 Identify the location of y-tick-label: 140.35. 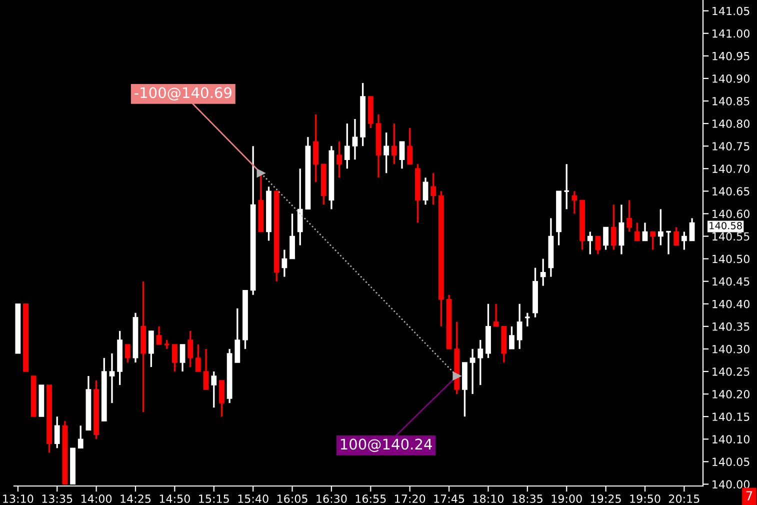
(731, 326).